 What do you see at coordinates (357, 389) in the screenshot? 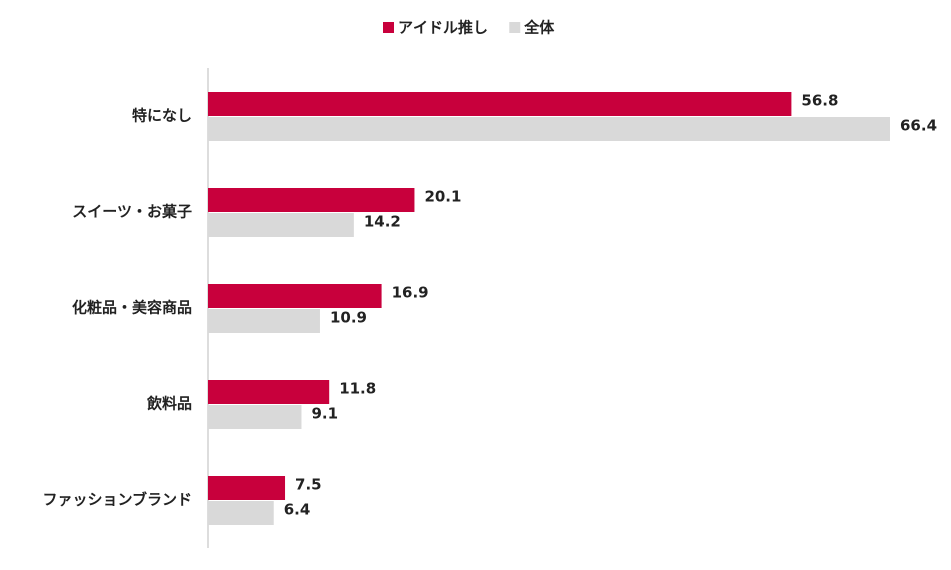
I see `value-label: 11.8` at bounding box center [357, 389].